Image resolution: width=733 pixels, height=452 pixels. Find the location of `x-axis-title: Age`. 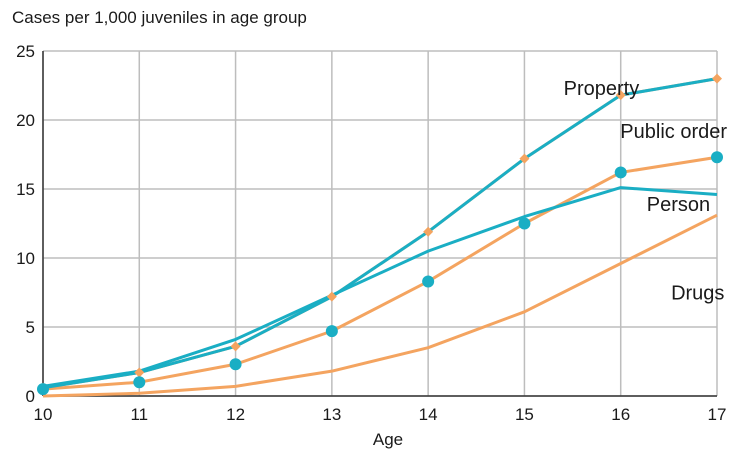

x-axis-title: Age is located at coordinates (388, 439).